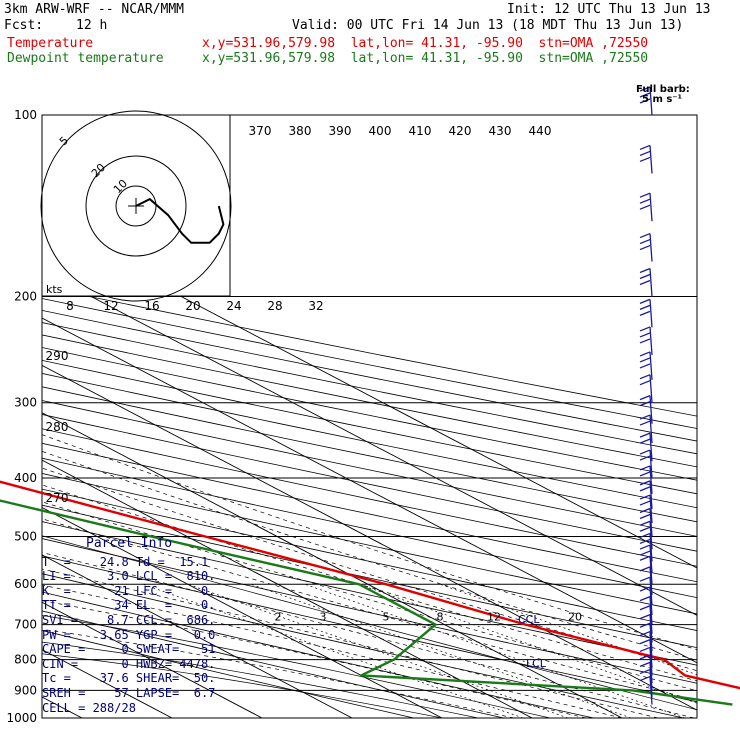 The width and height of the screenshot is (740, 740). What do you see at coordinates (420, 131) in the screenshot?
I see `theta-label: 410` at bounding box center [420, 131].